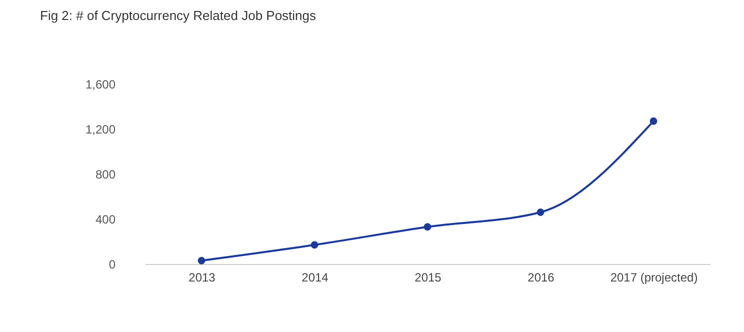 The height and width of the screenshot is (332, 744). I want to click on x-tick-label: 2015, so click(428, 277).